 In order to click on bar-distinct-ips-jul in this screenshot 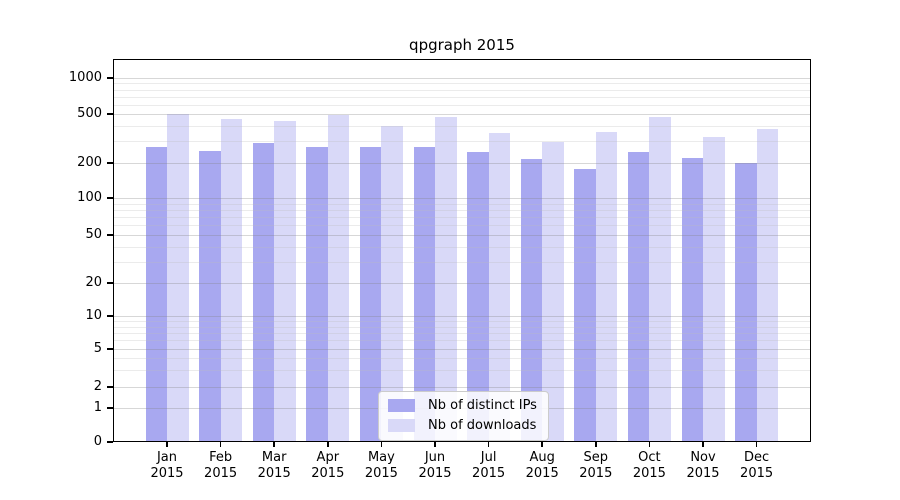, I will do `click(478, 297)`.